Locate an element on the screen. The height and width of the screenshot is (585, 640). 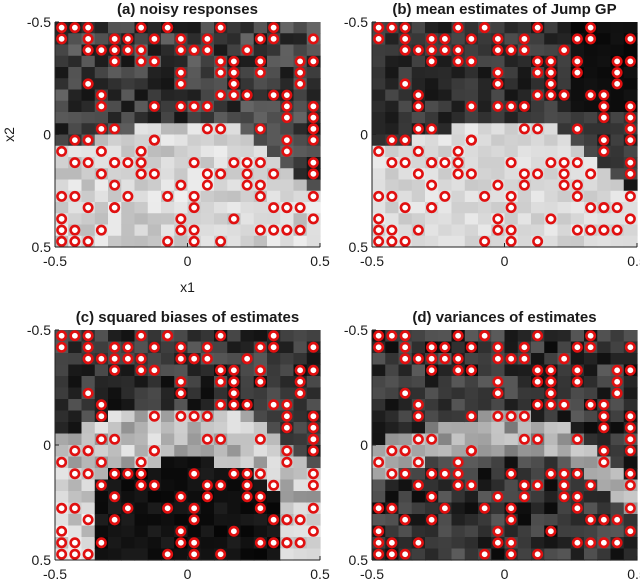
y-tick-label: -0.5 is located at coordinates (356, 22).